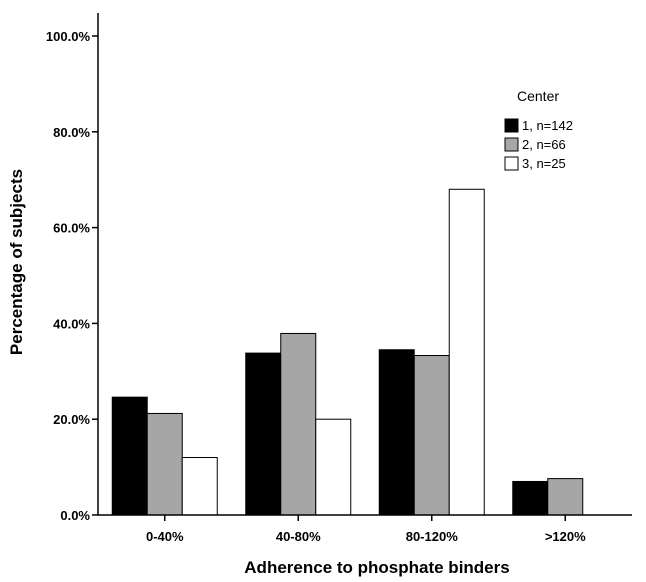 The height and width of the screenshot is (582, 646). Describe the element at coordinates (71, 419) in the screenshot. I see `y-tick-label: 20.0%` at that location.